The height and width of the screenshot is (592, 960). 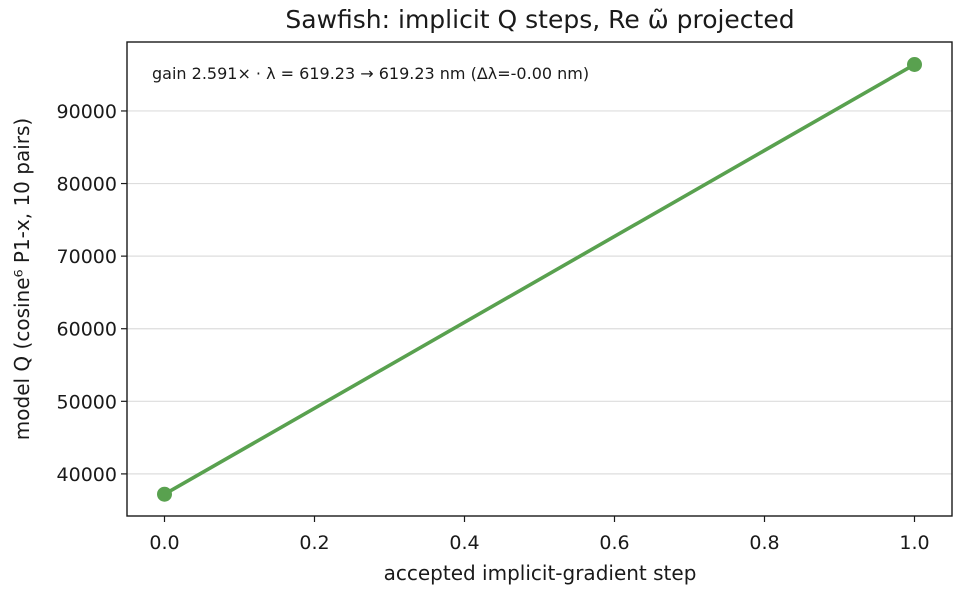 What do you see at coordinates (92, 293) in the screenshot?
I see `y-axis: 40000 50000 60000 70000 80000 90000` at bounding box center [92, 293].